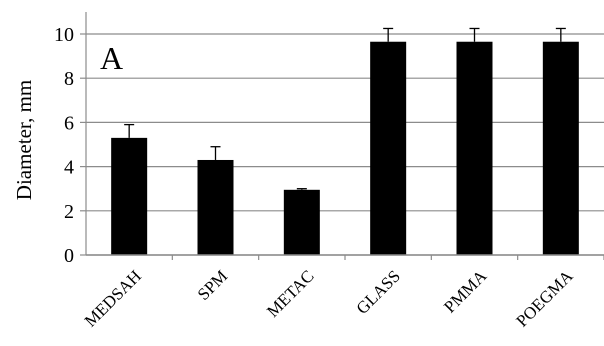 Image resolution: width=604 pixels, height=346 pixels. Describe the element at coordinates (69, 212) in the screenshot. I see `y-tick-label: 2` at that location.